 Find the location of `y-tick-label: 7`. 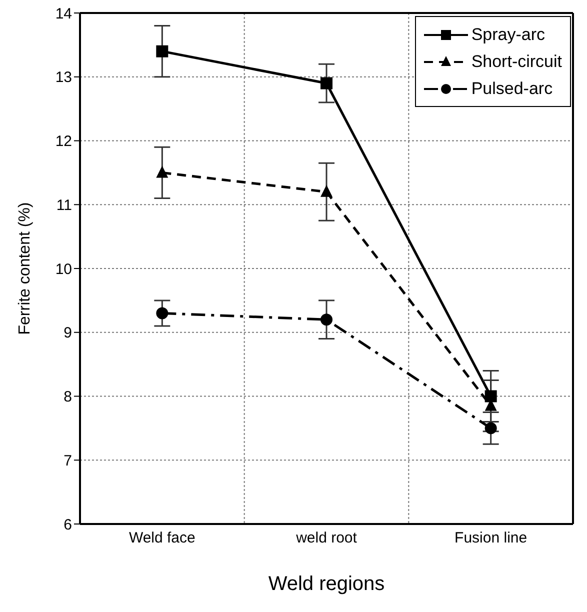

y-tick-label: 7 is located at coordinates (68, 461).